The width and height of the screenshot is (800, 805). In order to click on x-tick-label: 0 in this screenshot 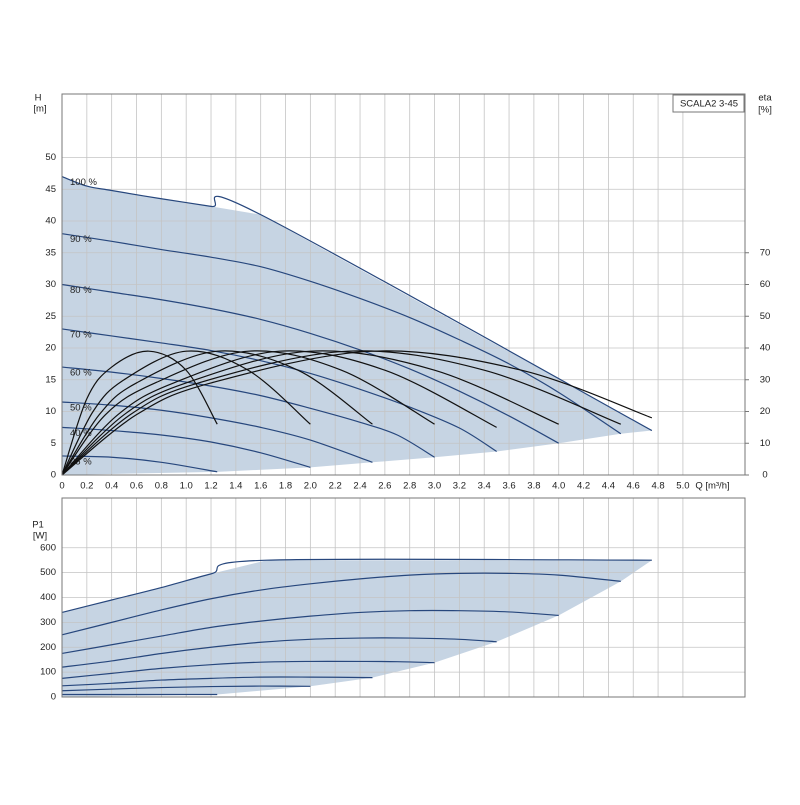, I will do `click(61, 486)`.